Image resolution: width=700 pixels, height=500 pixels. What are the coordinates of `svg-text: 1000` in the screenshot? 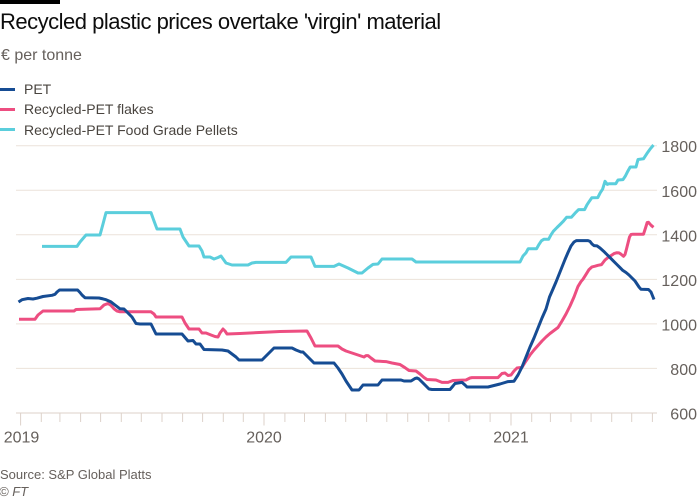 It's located at (679, 325).